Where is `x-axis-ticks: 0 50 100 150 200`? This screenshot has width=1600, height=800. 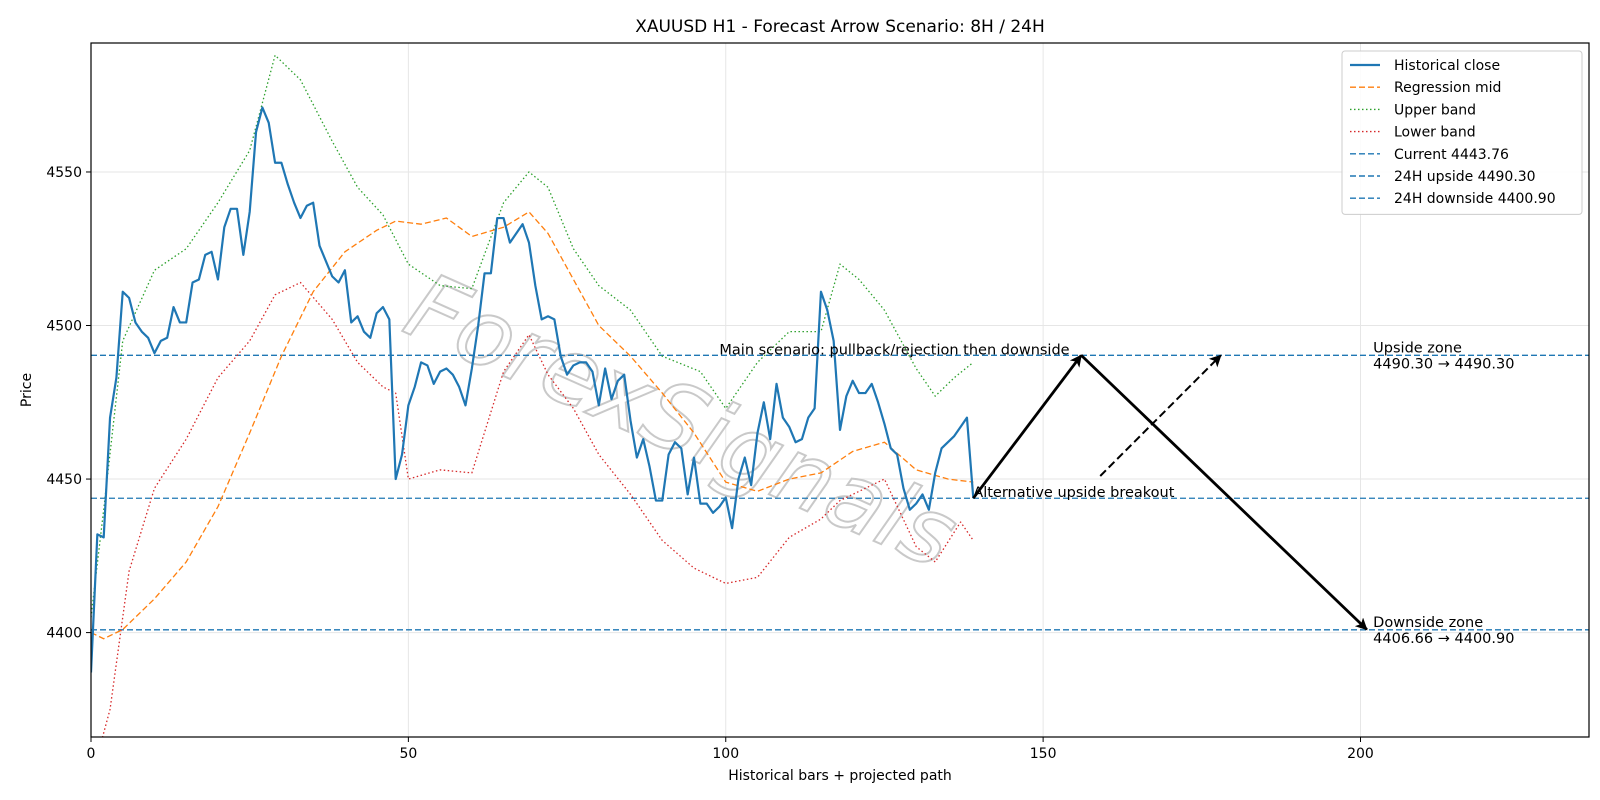 x-axis-ticks: 0 50 100 150 200 is located at coordinates (730, 749).